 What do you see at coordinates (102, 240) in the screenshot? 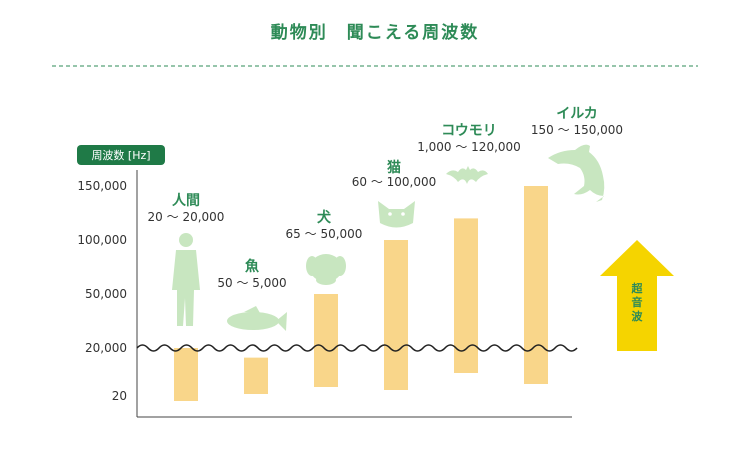
I see `y-tick-label: 100,000` at bounding box center [102, 240].